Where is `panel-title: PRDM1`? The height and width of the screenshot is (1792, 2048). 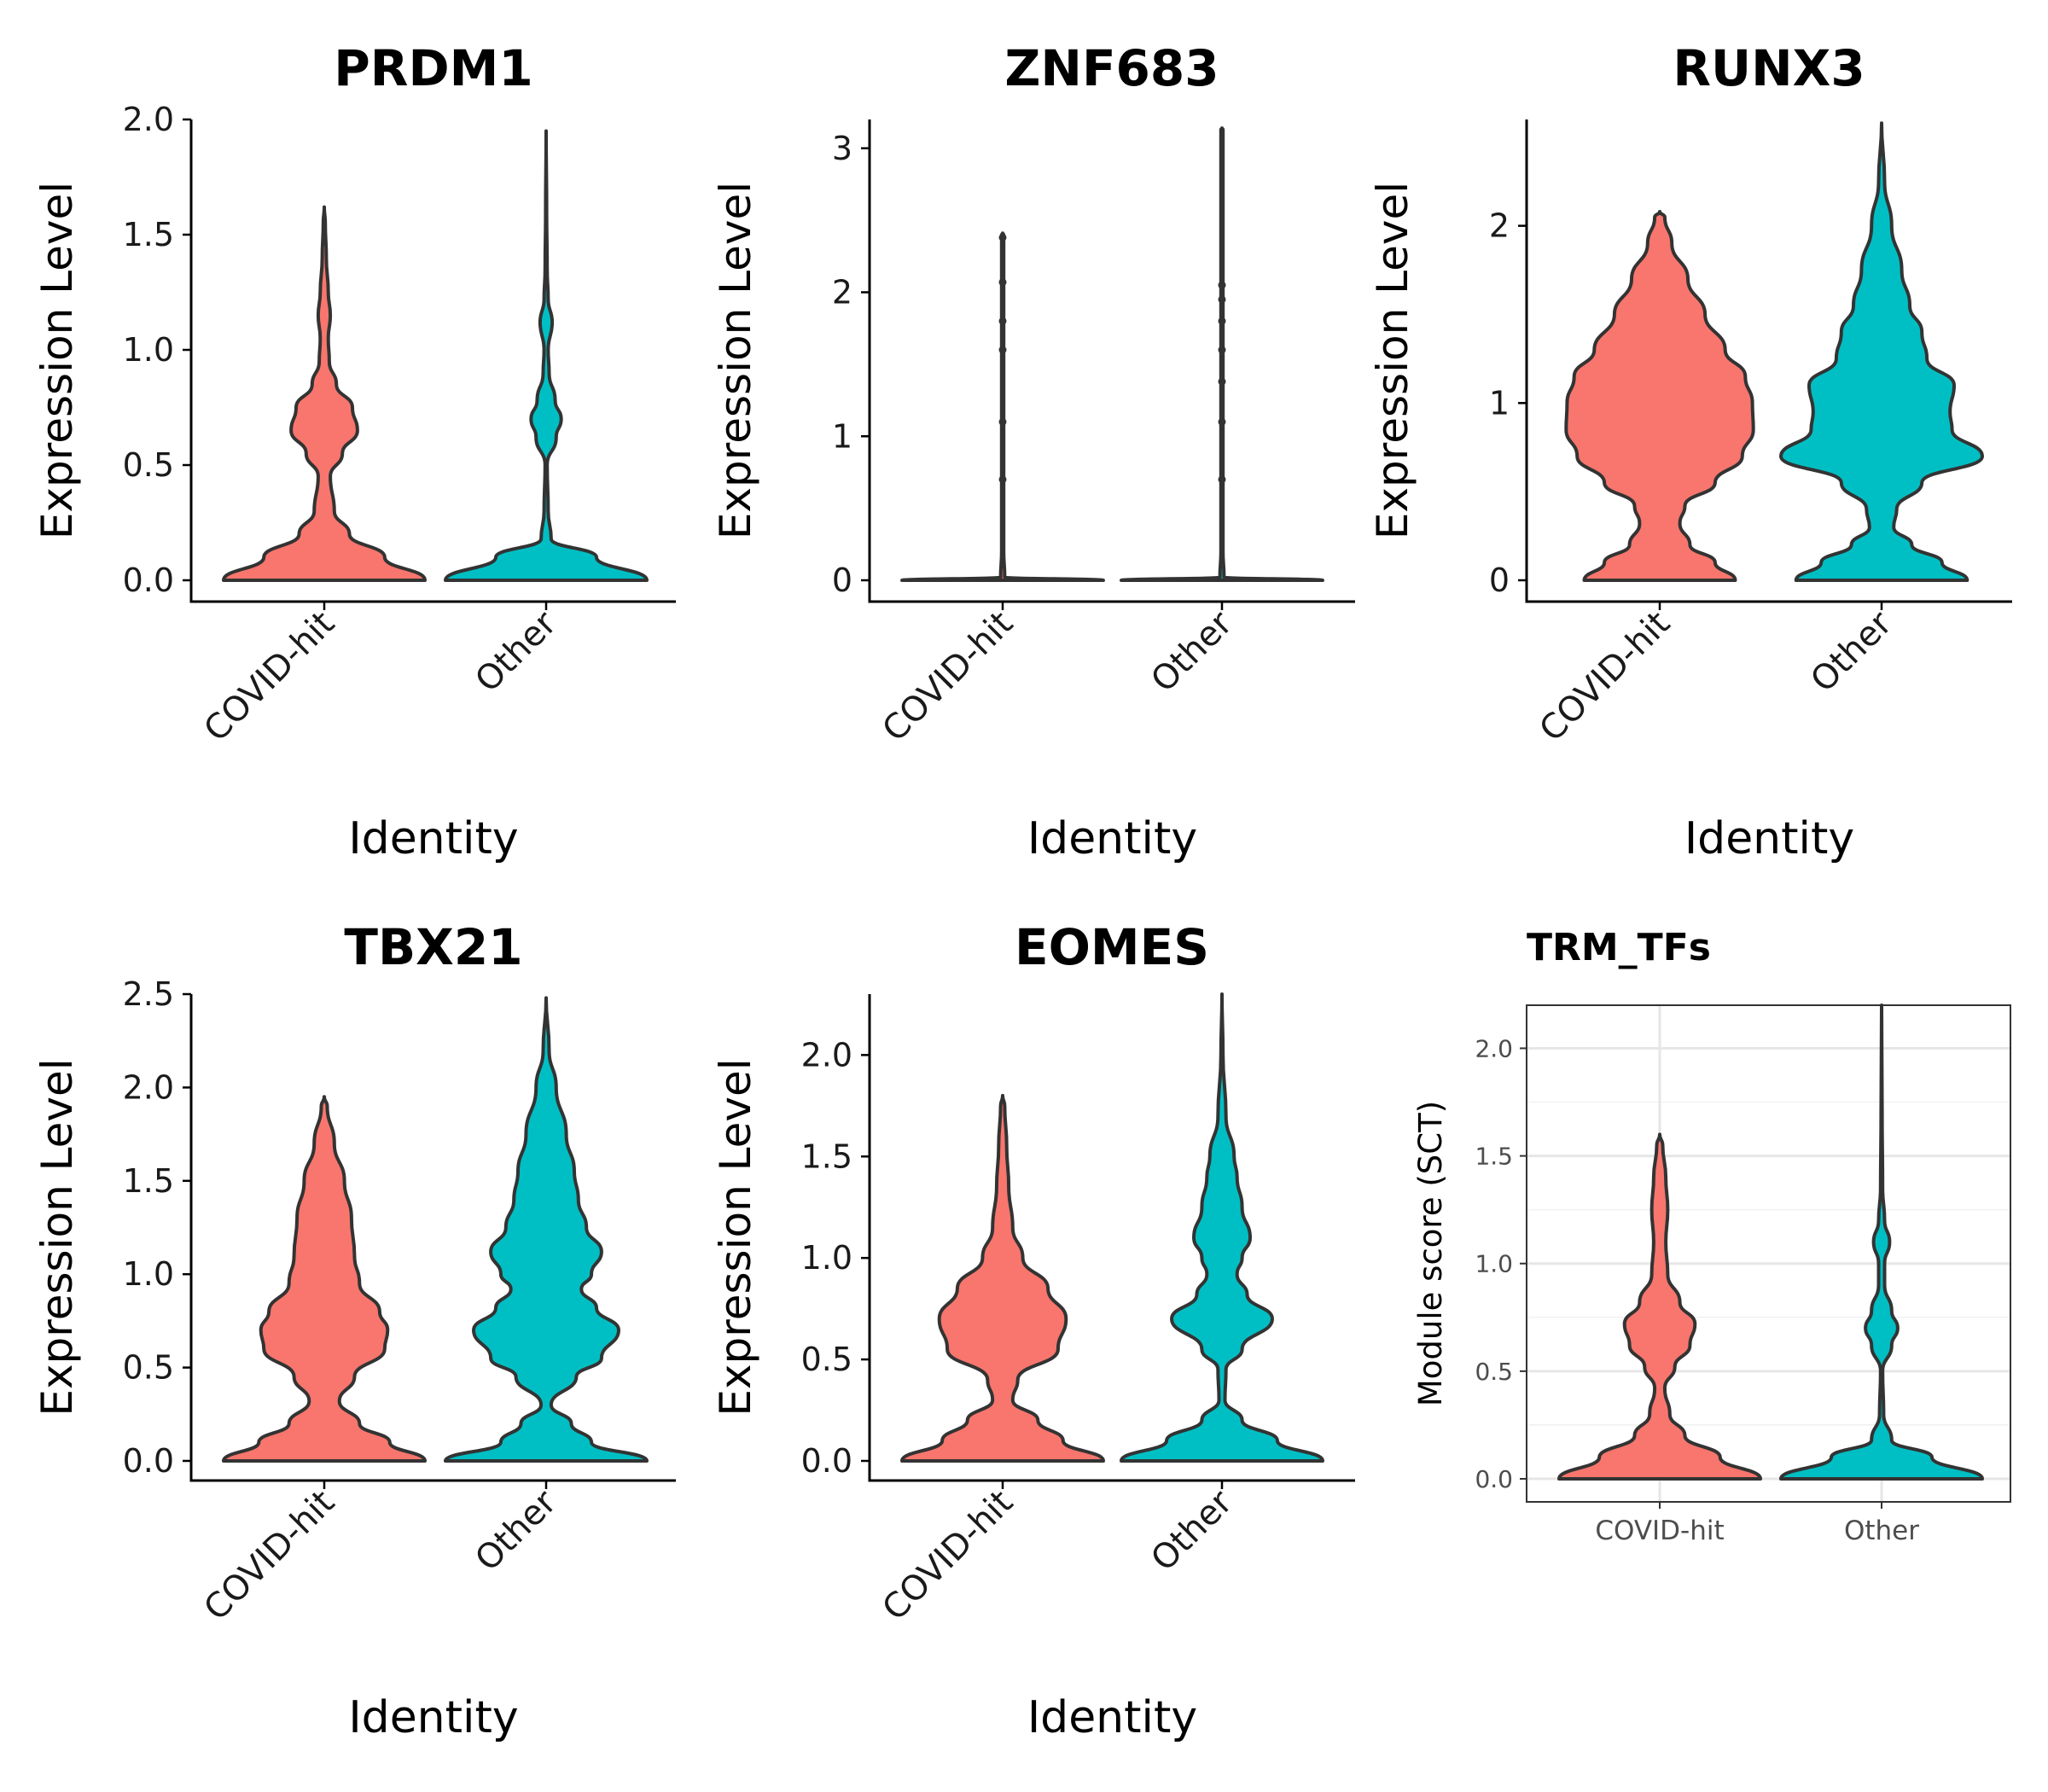 panel-title: PRDM1 is located at coordinates (433, 68).